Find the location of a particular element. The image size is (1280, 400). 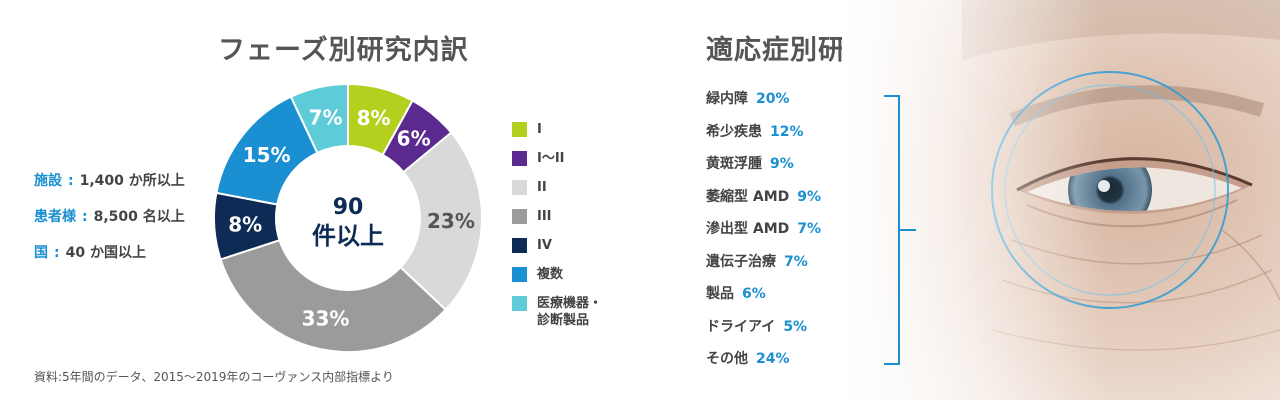

slice-label: 15% is located at coordinates (267, 155).